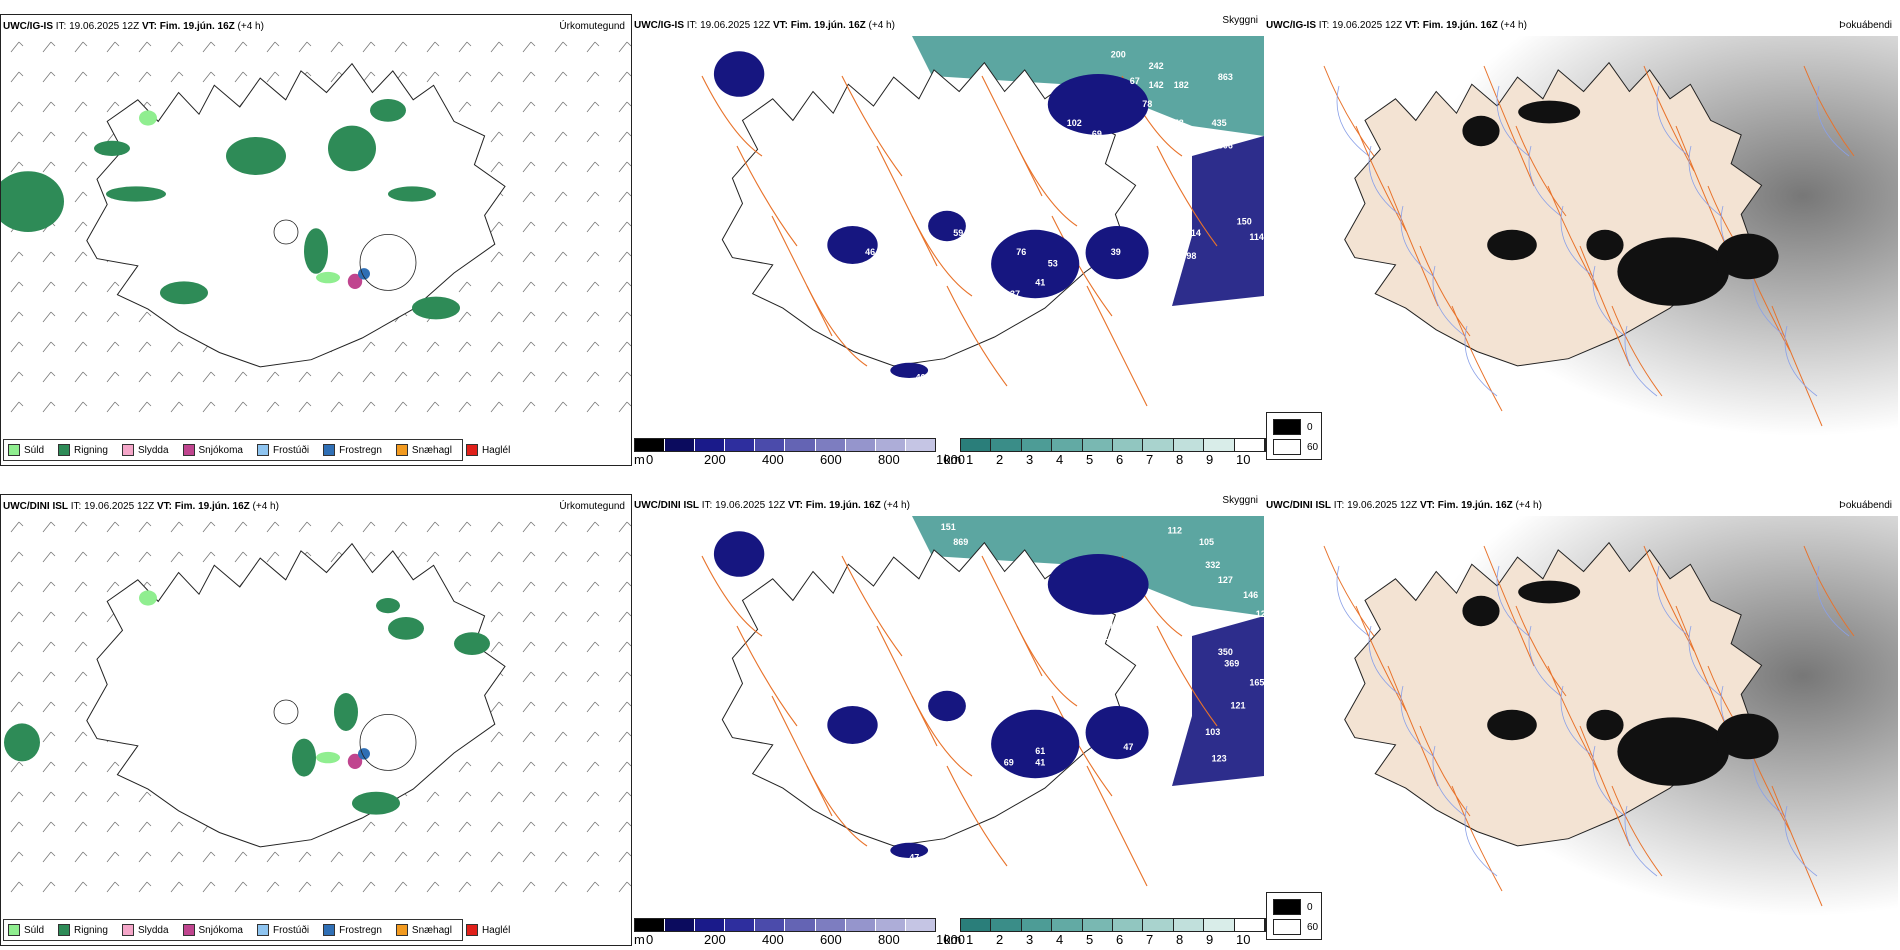 The width and height of the screenshot is (1900, 950). What do you see at coordinates (496, 930) in the screenshot?
I see `legend-label: Haglél` at bounding box center [496, 930].